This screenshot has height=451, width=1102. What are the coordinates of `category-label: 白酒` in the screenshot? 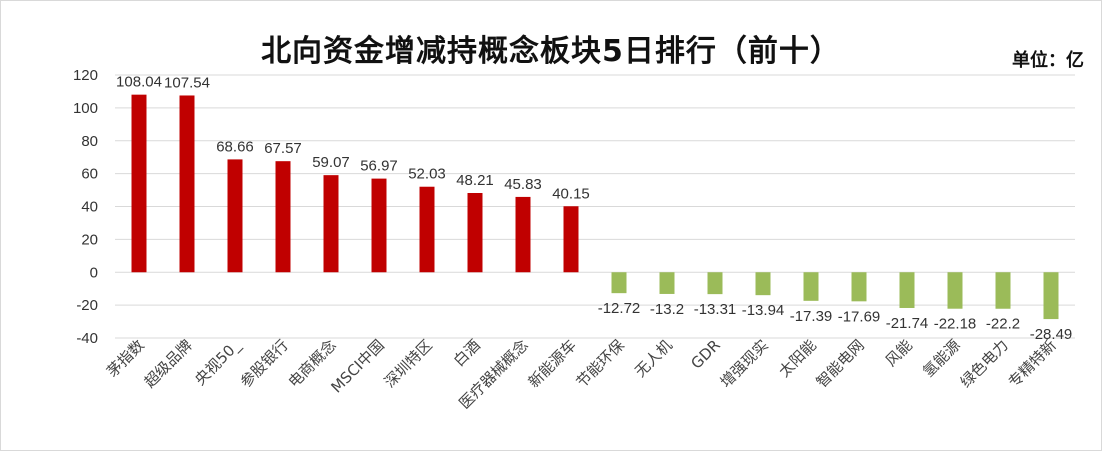 It's located at (467, 353).